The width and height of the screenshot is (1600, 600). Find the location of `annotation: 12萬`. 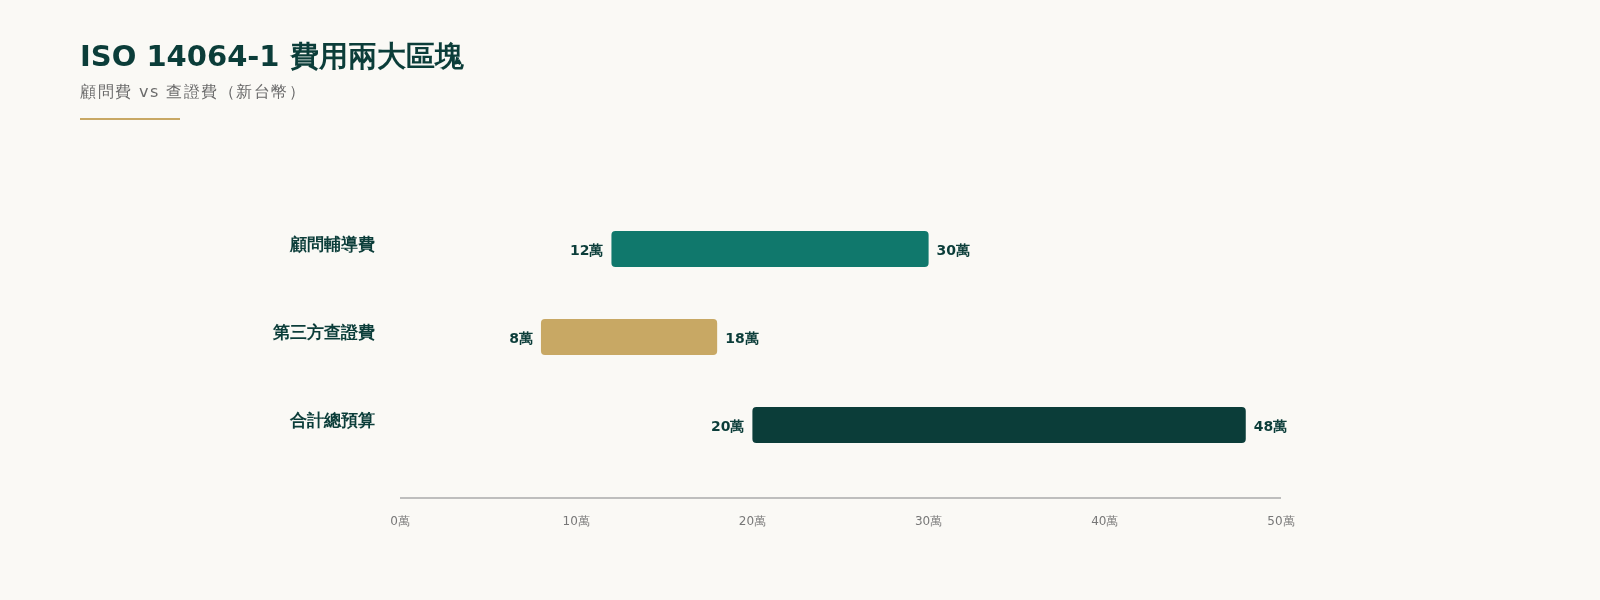

annotation: 12萬 is located at coordinates (586, 250).